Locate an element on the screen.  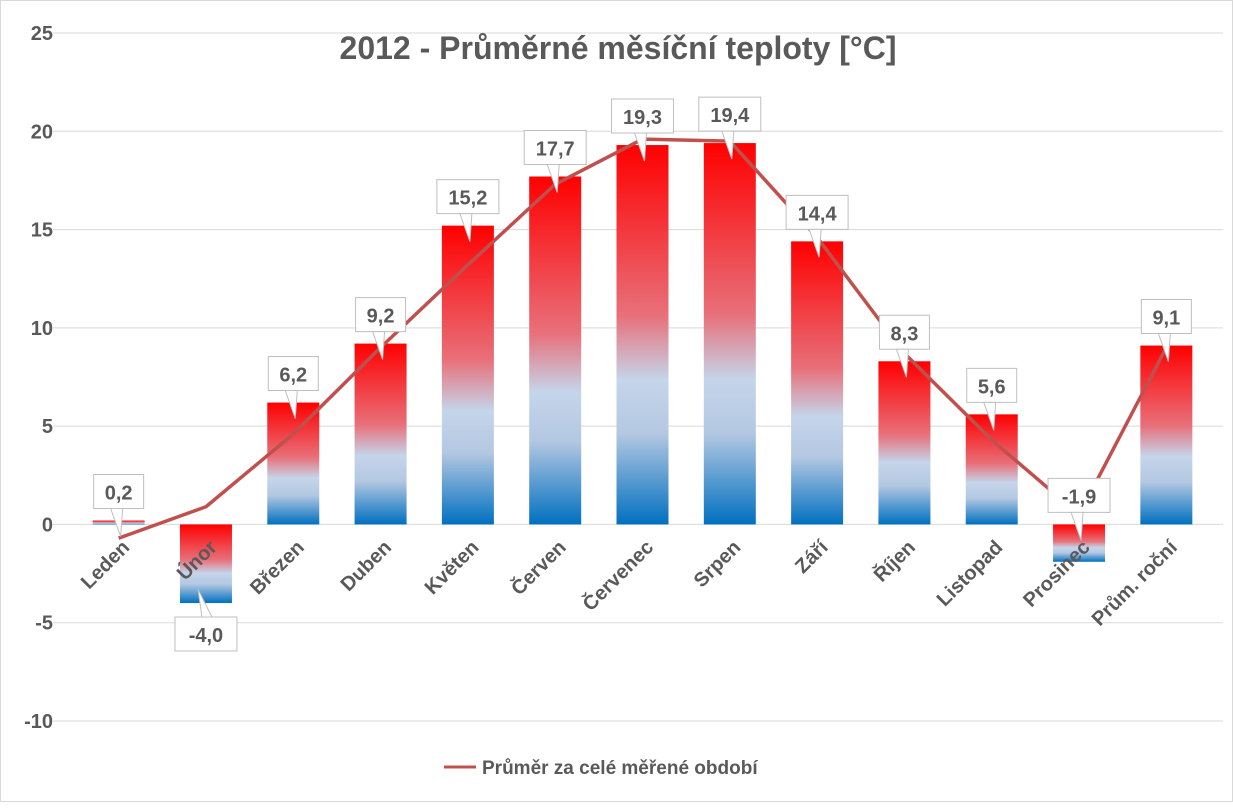
data-label-text: 5,6 is located at coordinates (992, 387).